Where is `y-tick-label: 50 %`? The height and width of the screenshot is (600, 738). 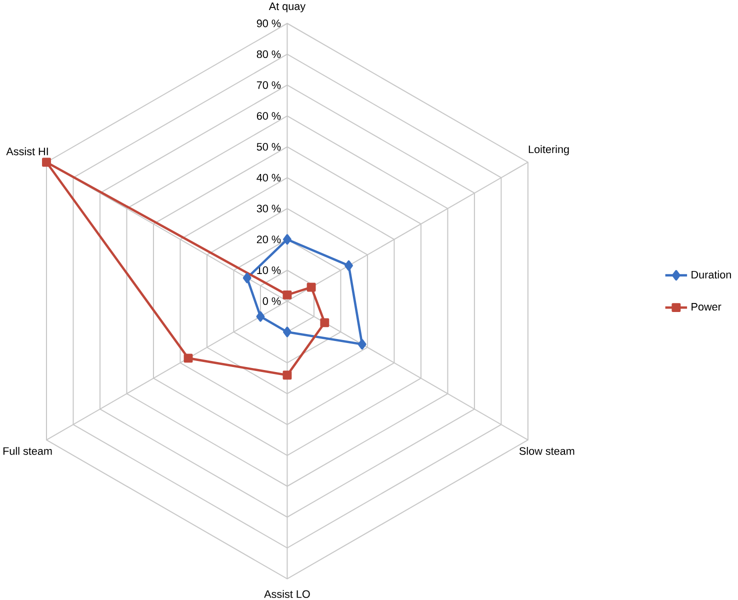 y-tick-label: 50 % is located at coordinates (268, 146).